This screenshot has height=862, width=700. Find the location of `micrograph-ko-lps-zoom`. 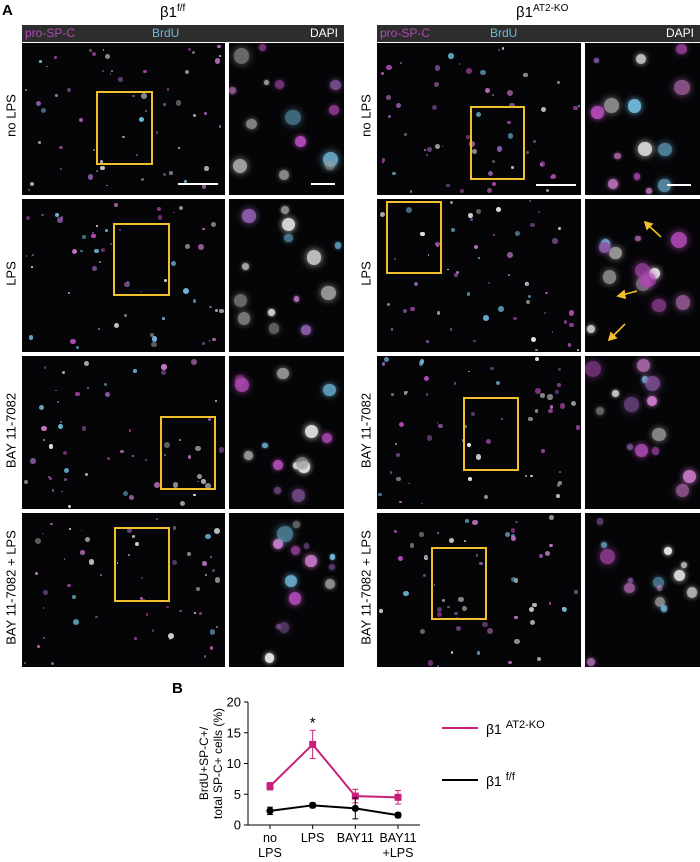

micrograph-ko-lps-zoom is located at coordinates (642, 275).